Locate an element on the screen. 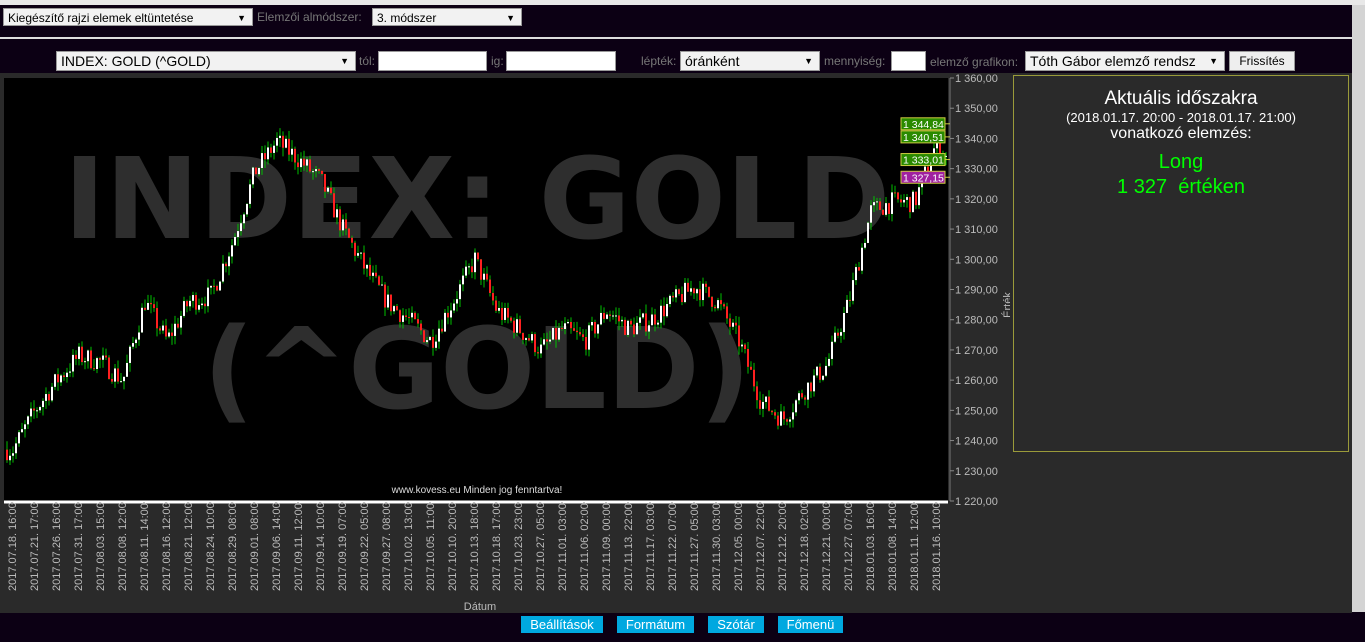 The width and height of the screenshot is (1365, 642). scale-select: óránként ▼ is located at coordinates (750, 61).